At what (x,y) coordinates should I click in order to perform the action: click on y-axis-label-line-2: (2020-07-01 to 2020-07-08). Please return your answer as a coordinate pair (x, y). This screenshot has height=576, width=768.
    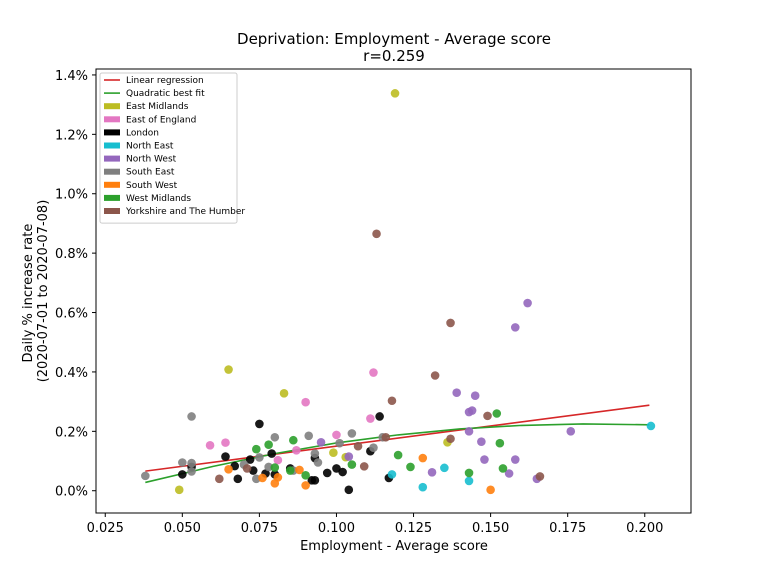
    Looking at the image, I should click on (43, 291).